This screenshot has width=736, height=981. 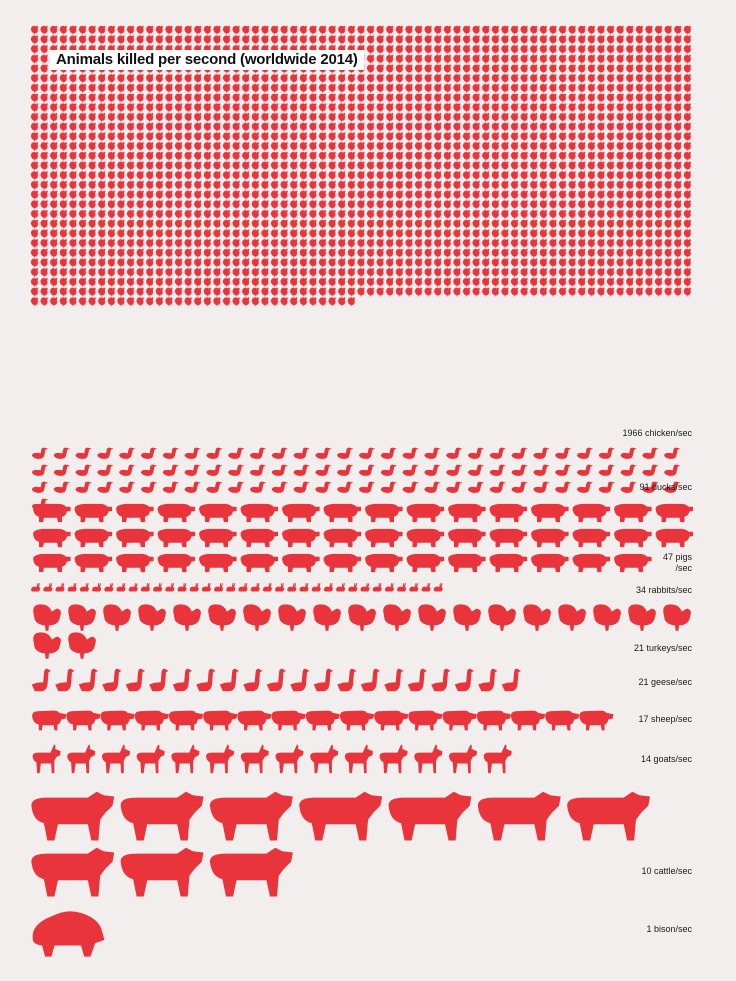 What do you see at coordinates (665, 682) in the screenshot?
I see `label-geese: 21 geese/sec` at bounding box center [665, 682].